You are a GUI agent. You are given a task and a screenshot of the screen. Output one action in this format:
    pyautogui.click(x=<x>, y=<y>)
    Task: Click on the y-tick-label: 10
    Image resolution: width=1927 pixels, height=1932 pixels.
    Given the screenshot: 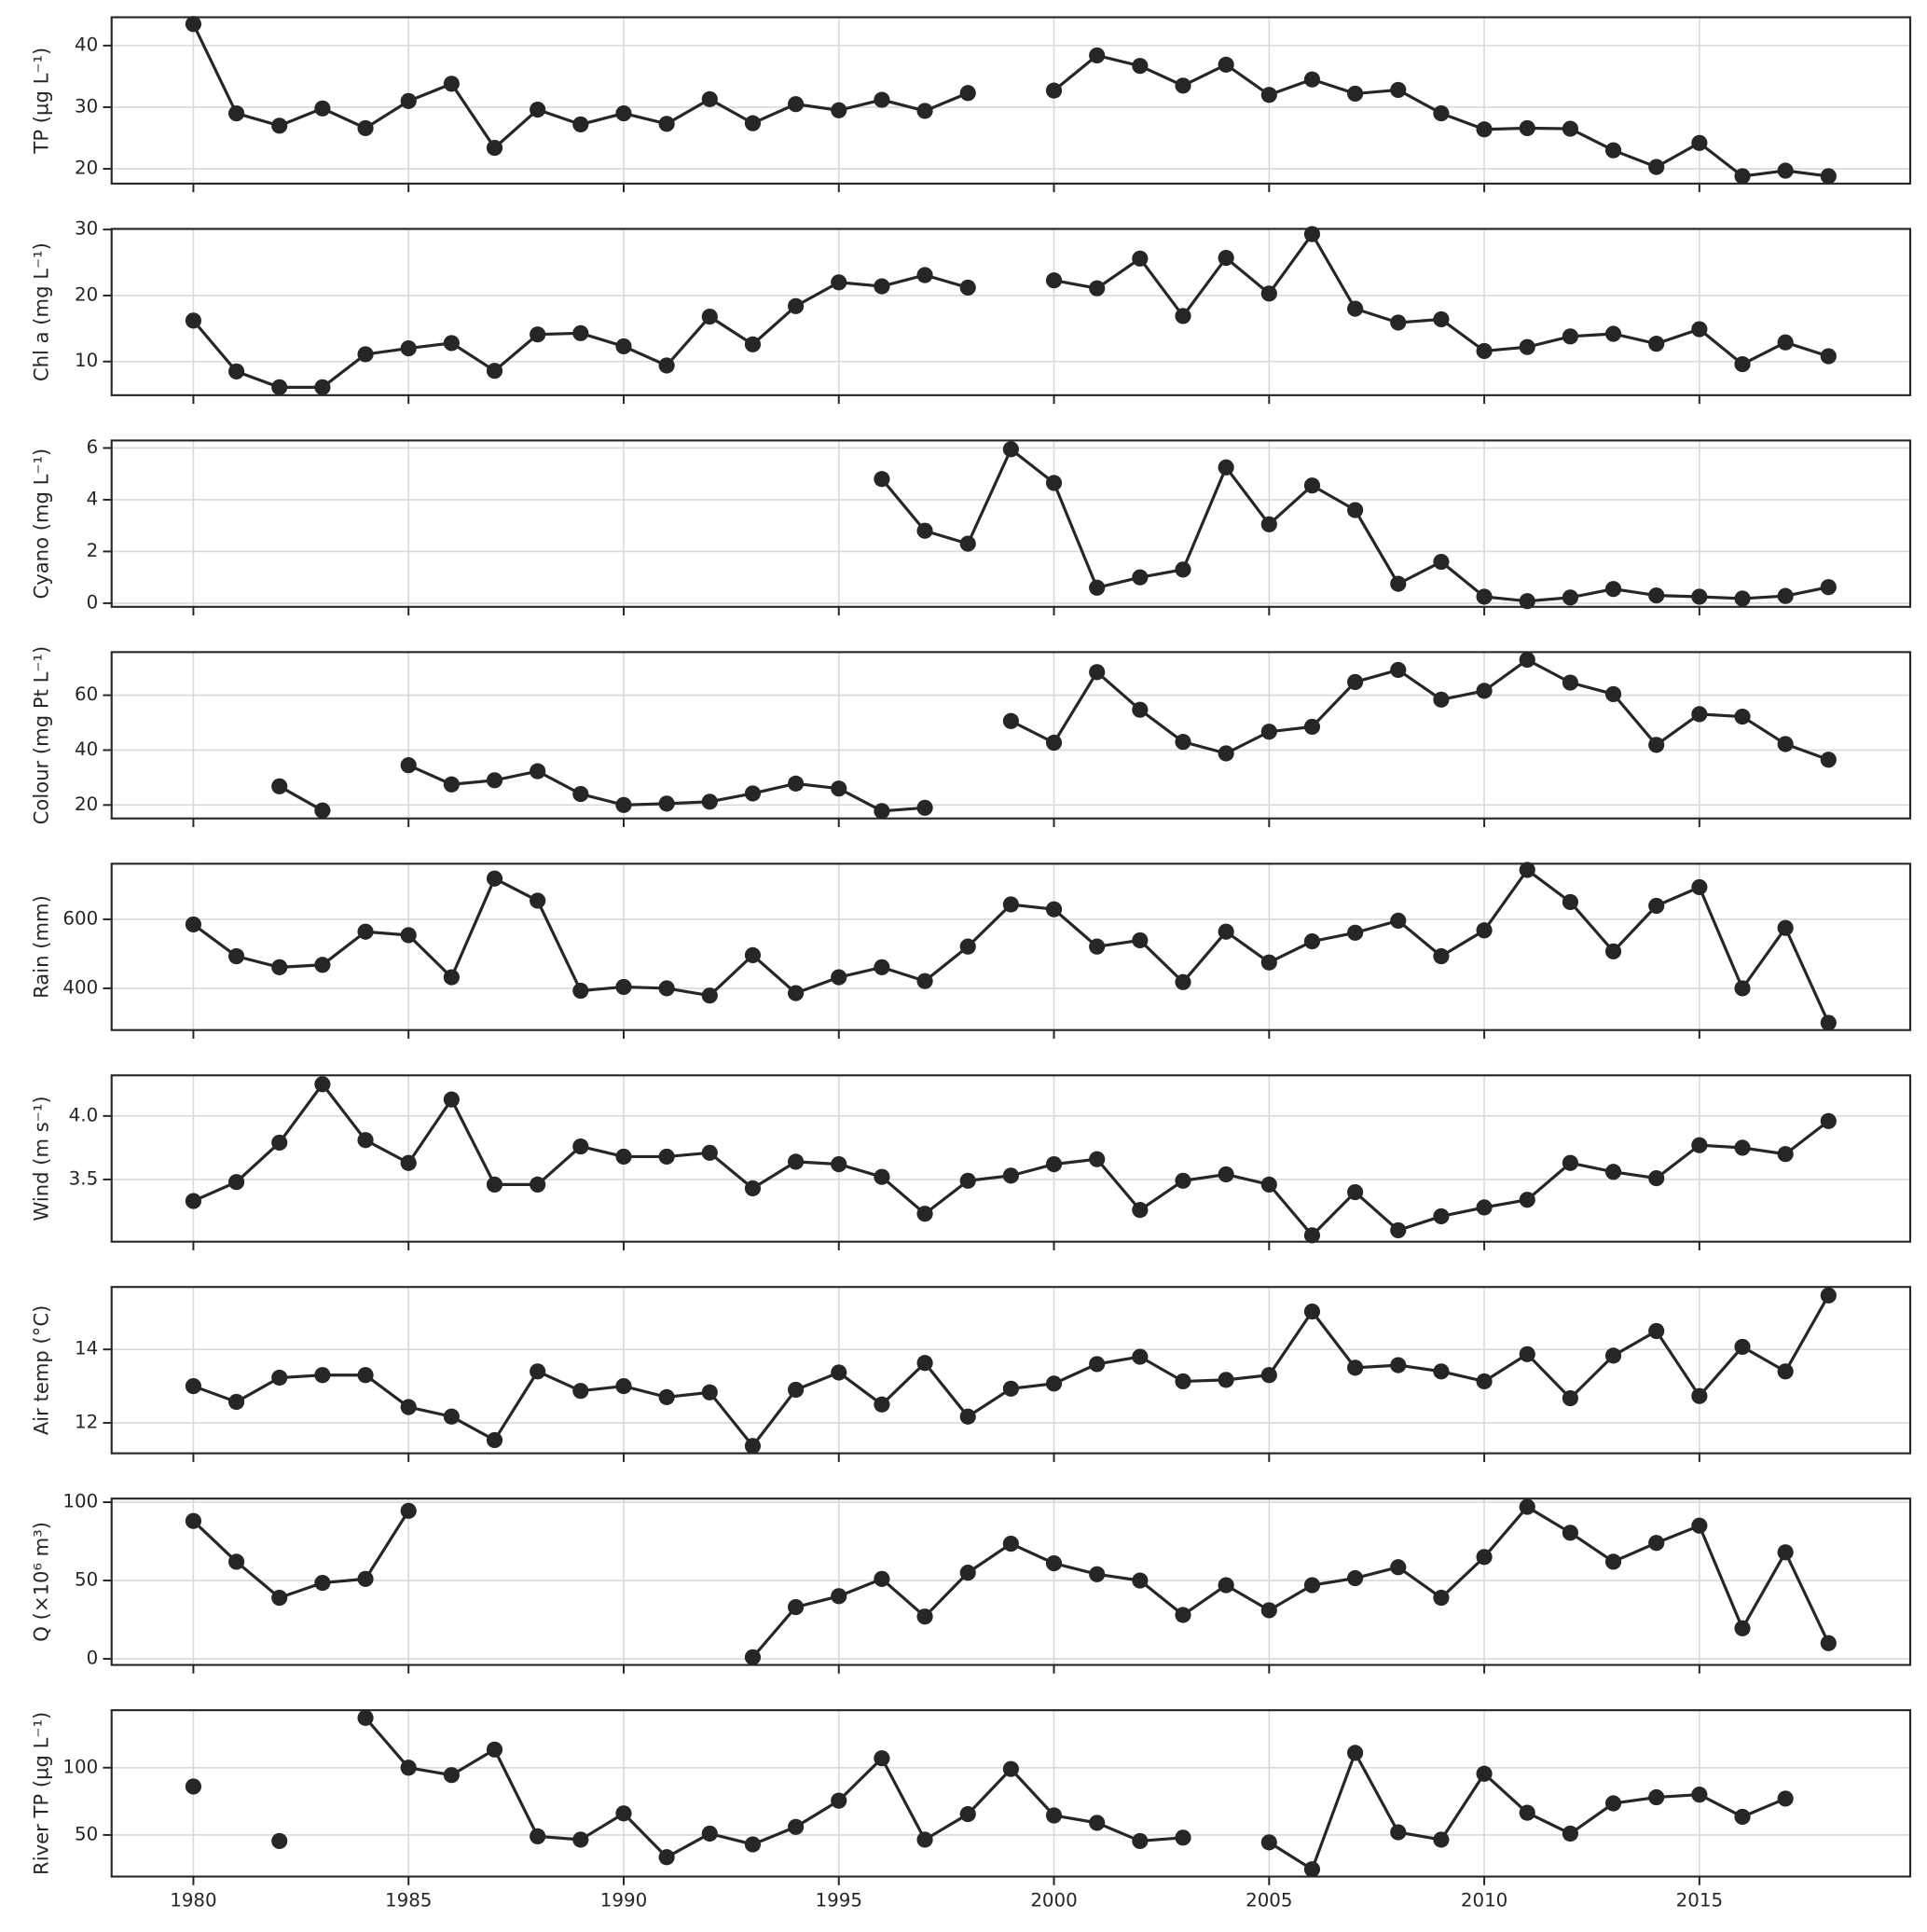 What is the action you would take?
    pyautogui.click(x=86, y=361)
    